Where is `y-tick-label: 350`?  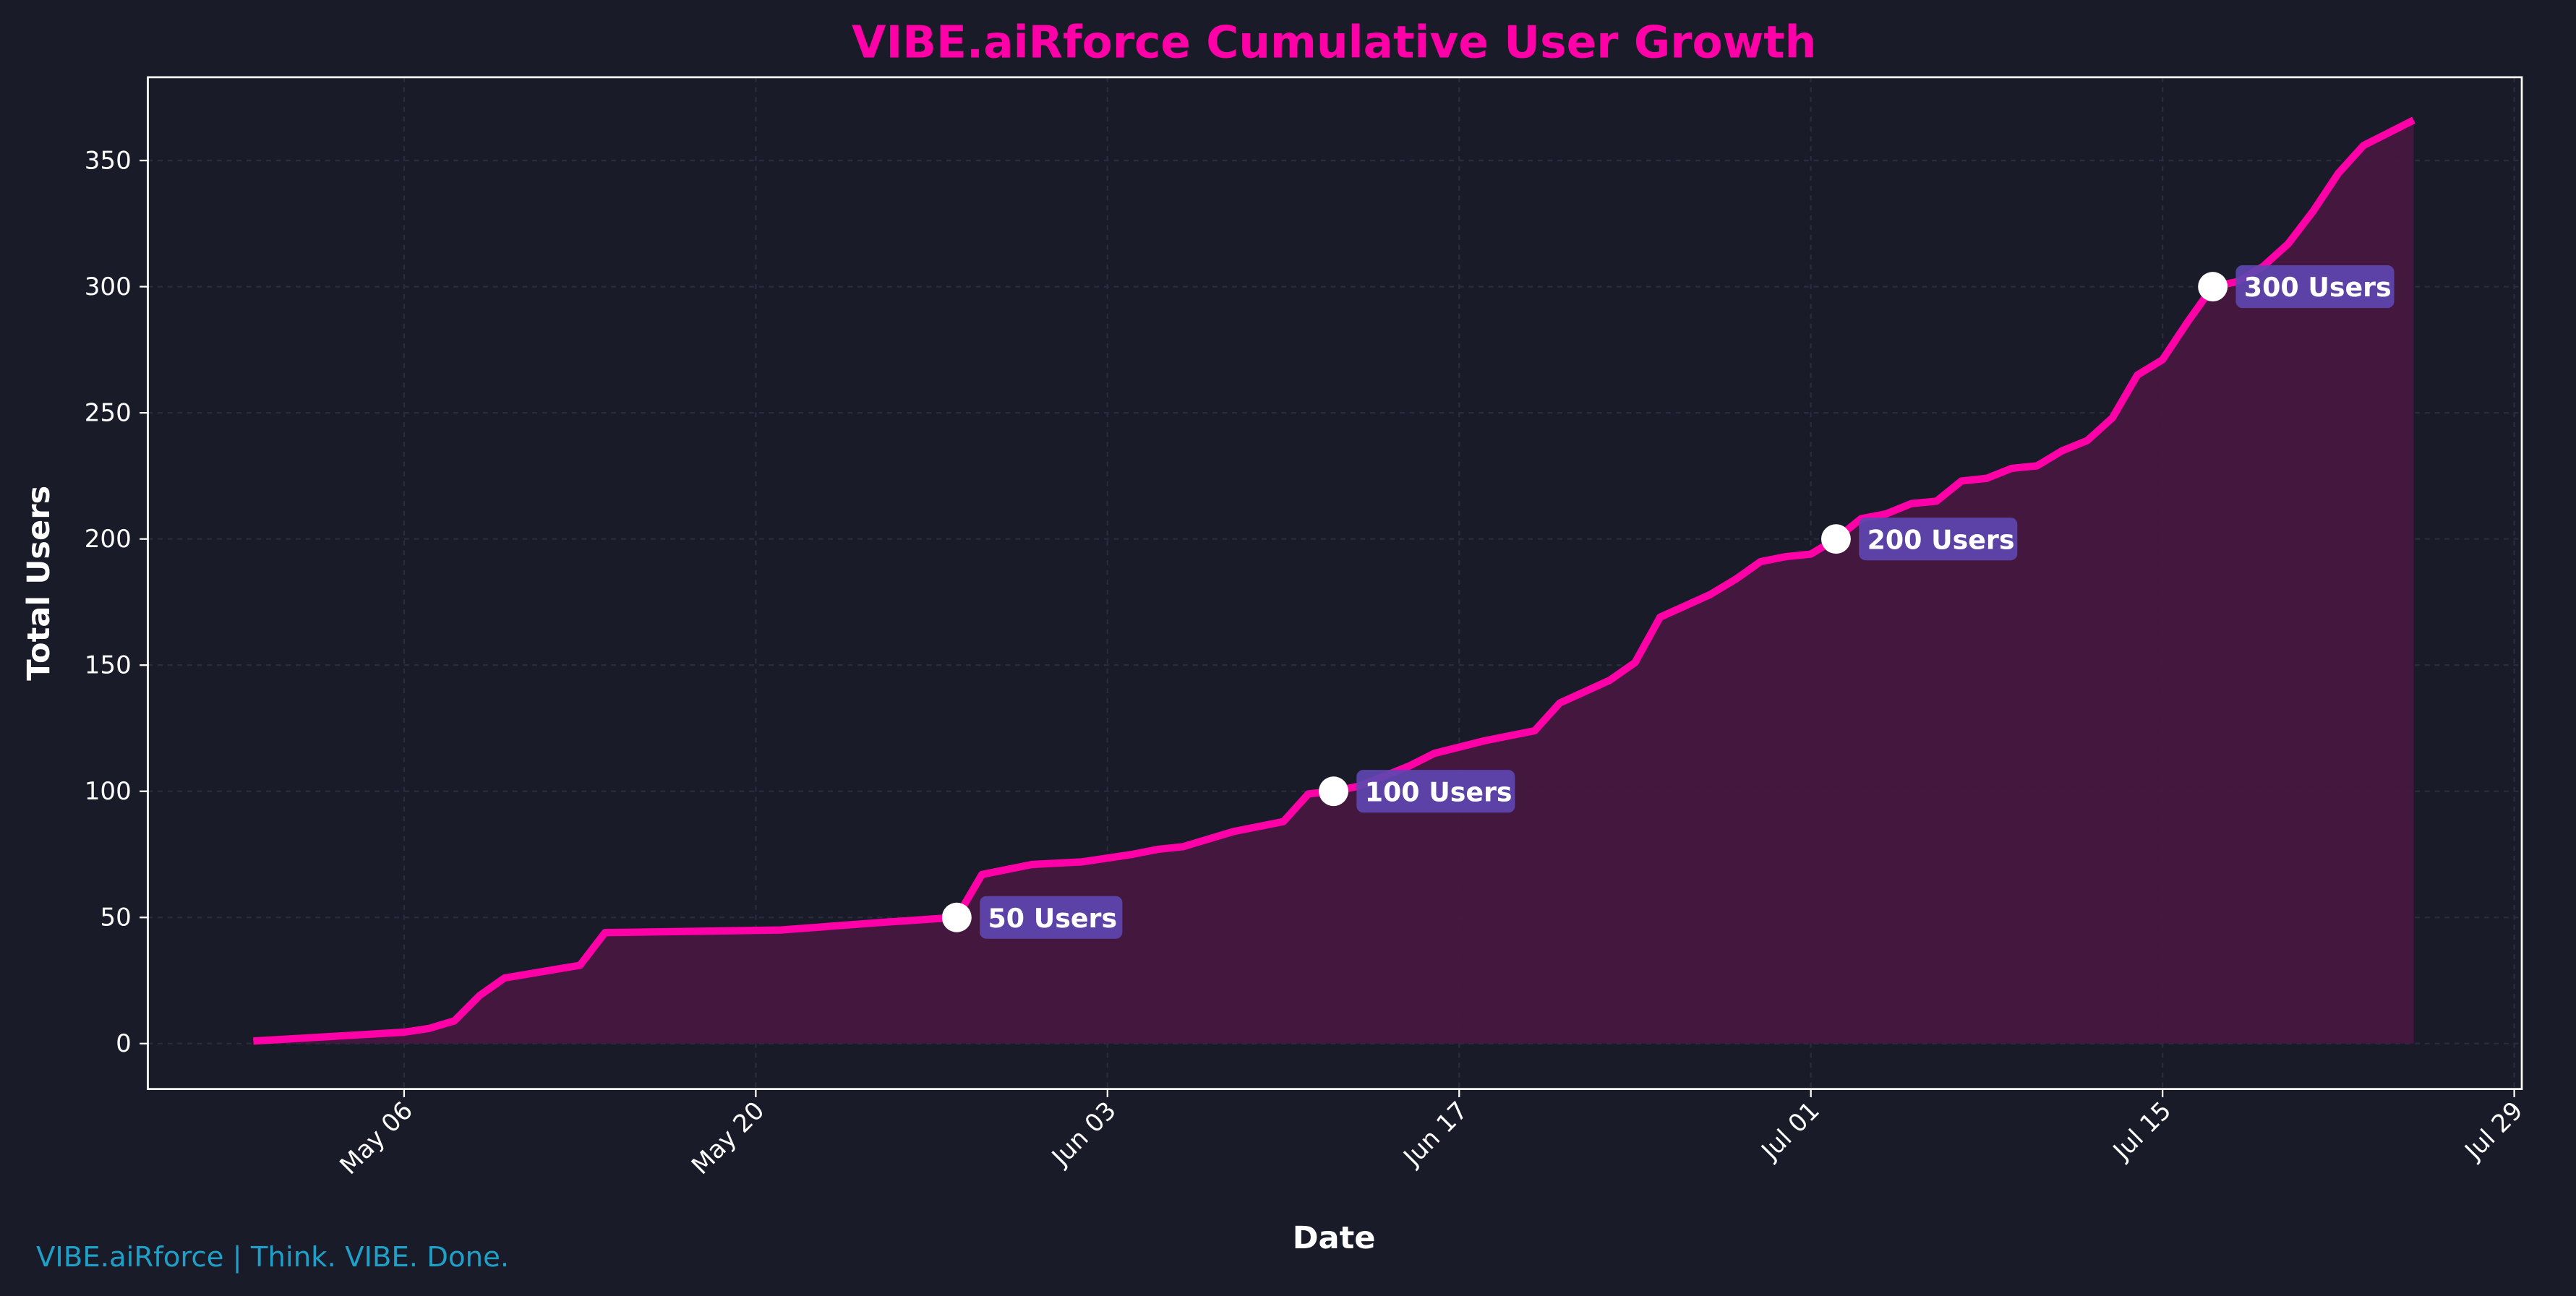 y-tick-label: 350 is located at coordinates (109, 161).